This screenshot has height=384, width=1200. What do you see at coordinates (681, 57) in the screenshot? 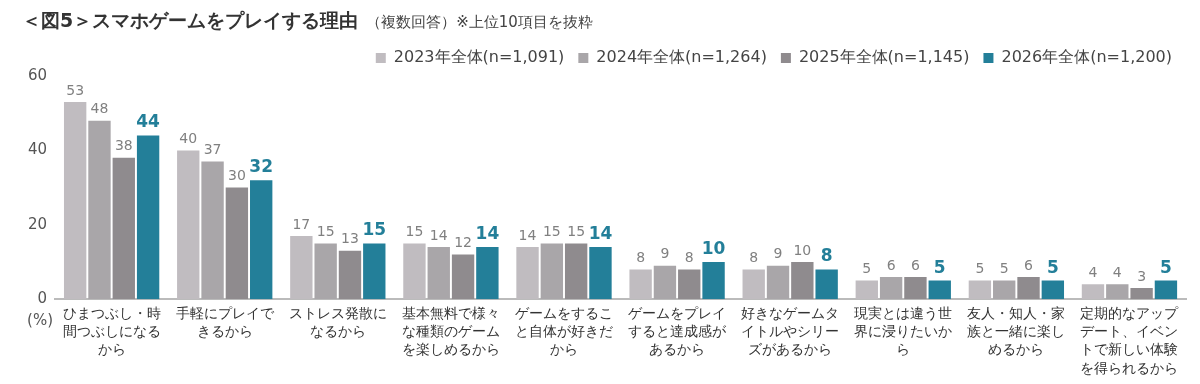
I see `legend-label: 2024年全体(n=1,264)` at bounding box center [681, 57].